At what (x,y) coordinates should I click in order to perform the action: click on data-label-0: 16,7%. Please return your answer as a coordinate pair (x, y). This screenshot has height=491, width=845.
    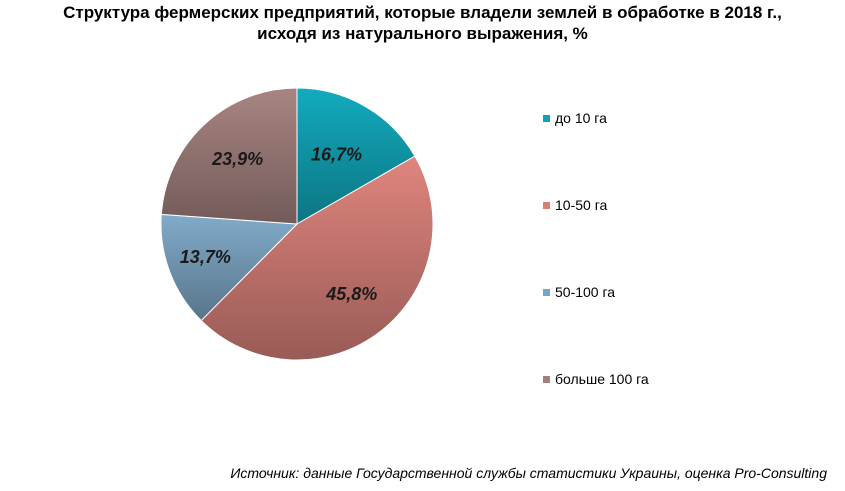
    Looking at the image, I should click on (336, 154).